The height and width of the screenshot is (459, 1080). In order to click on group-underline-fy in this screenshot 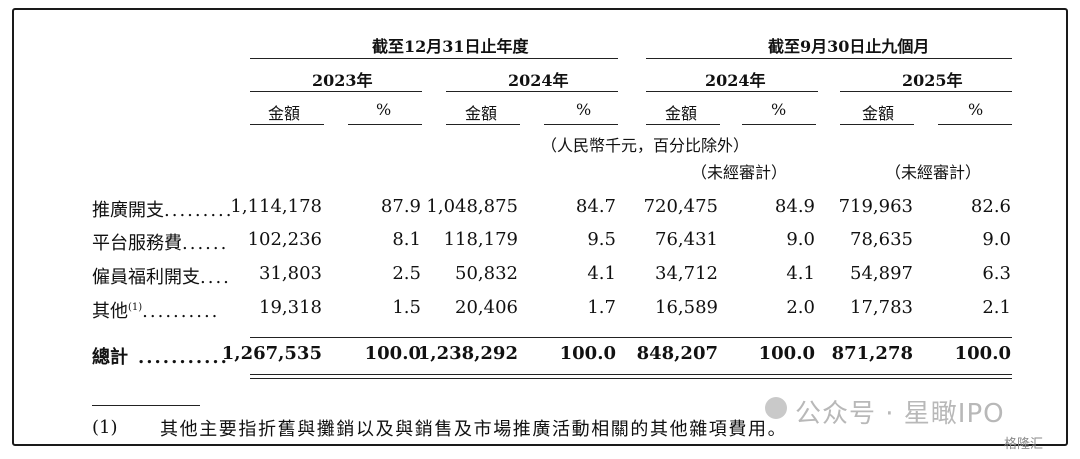, I will do `click(434, 58)`.